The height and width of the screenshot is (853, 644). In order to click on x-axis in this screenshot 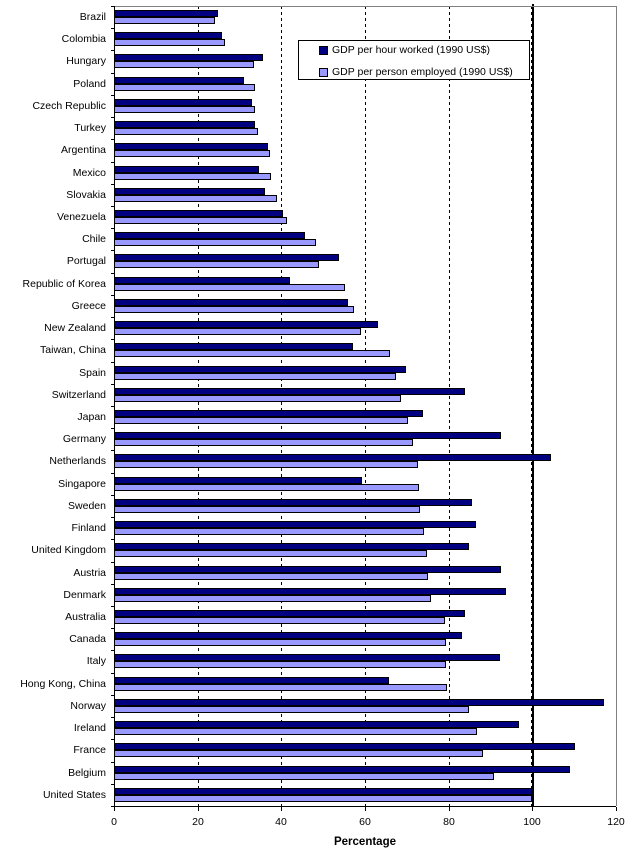, I will do `click(363, 806)`.